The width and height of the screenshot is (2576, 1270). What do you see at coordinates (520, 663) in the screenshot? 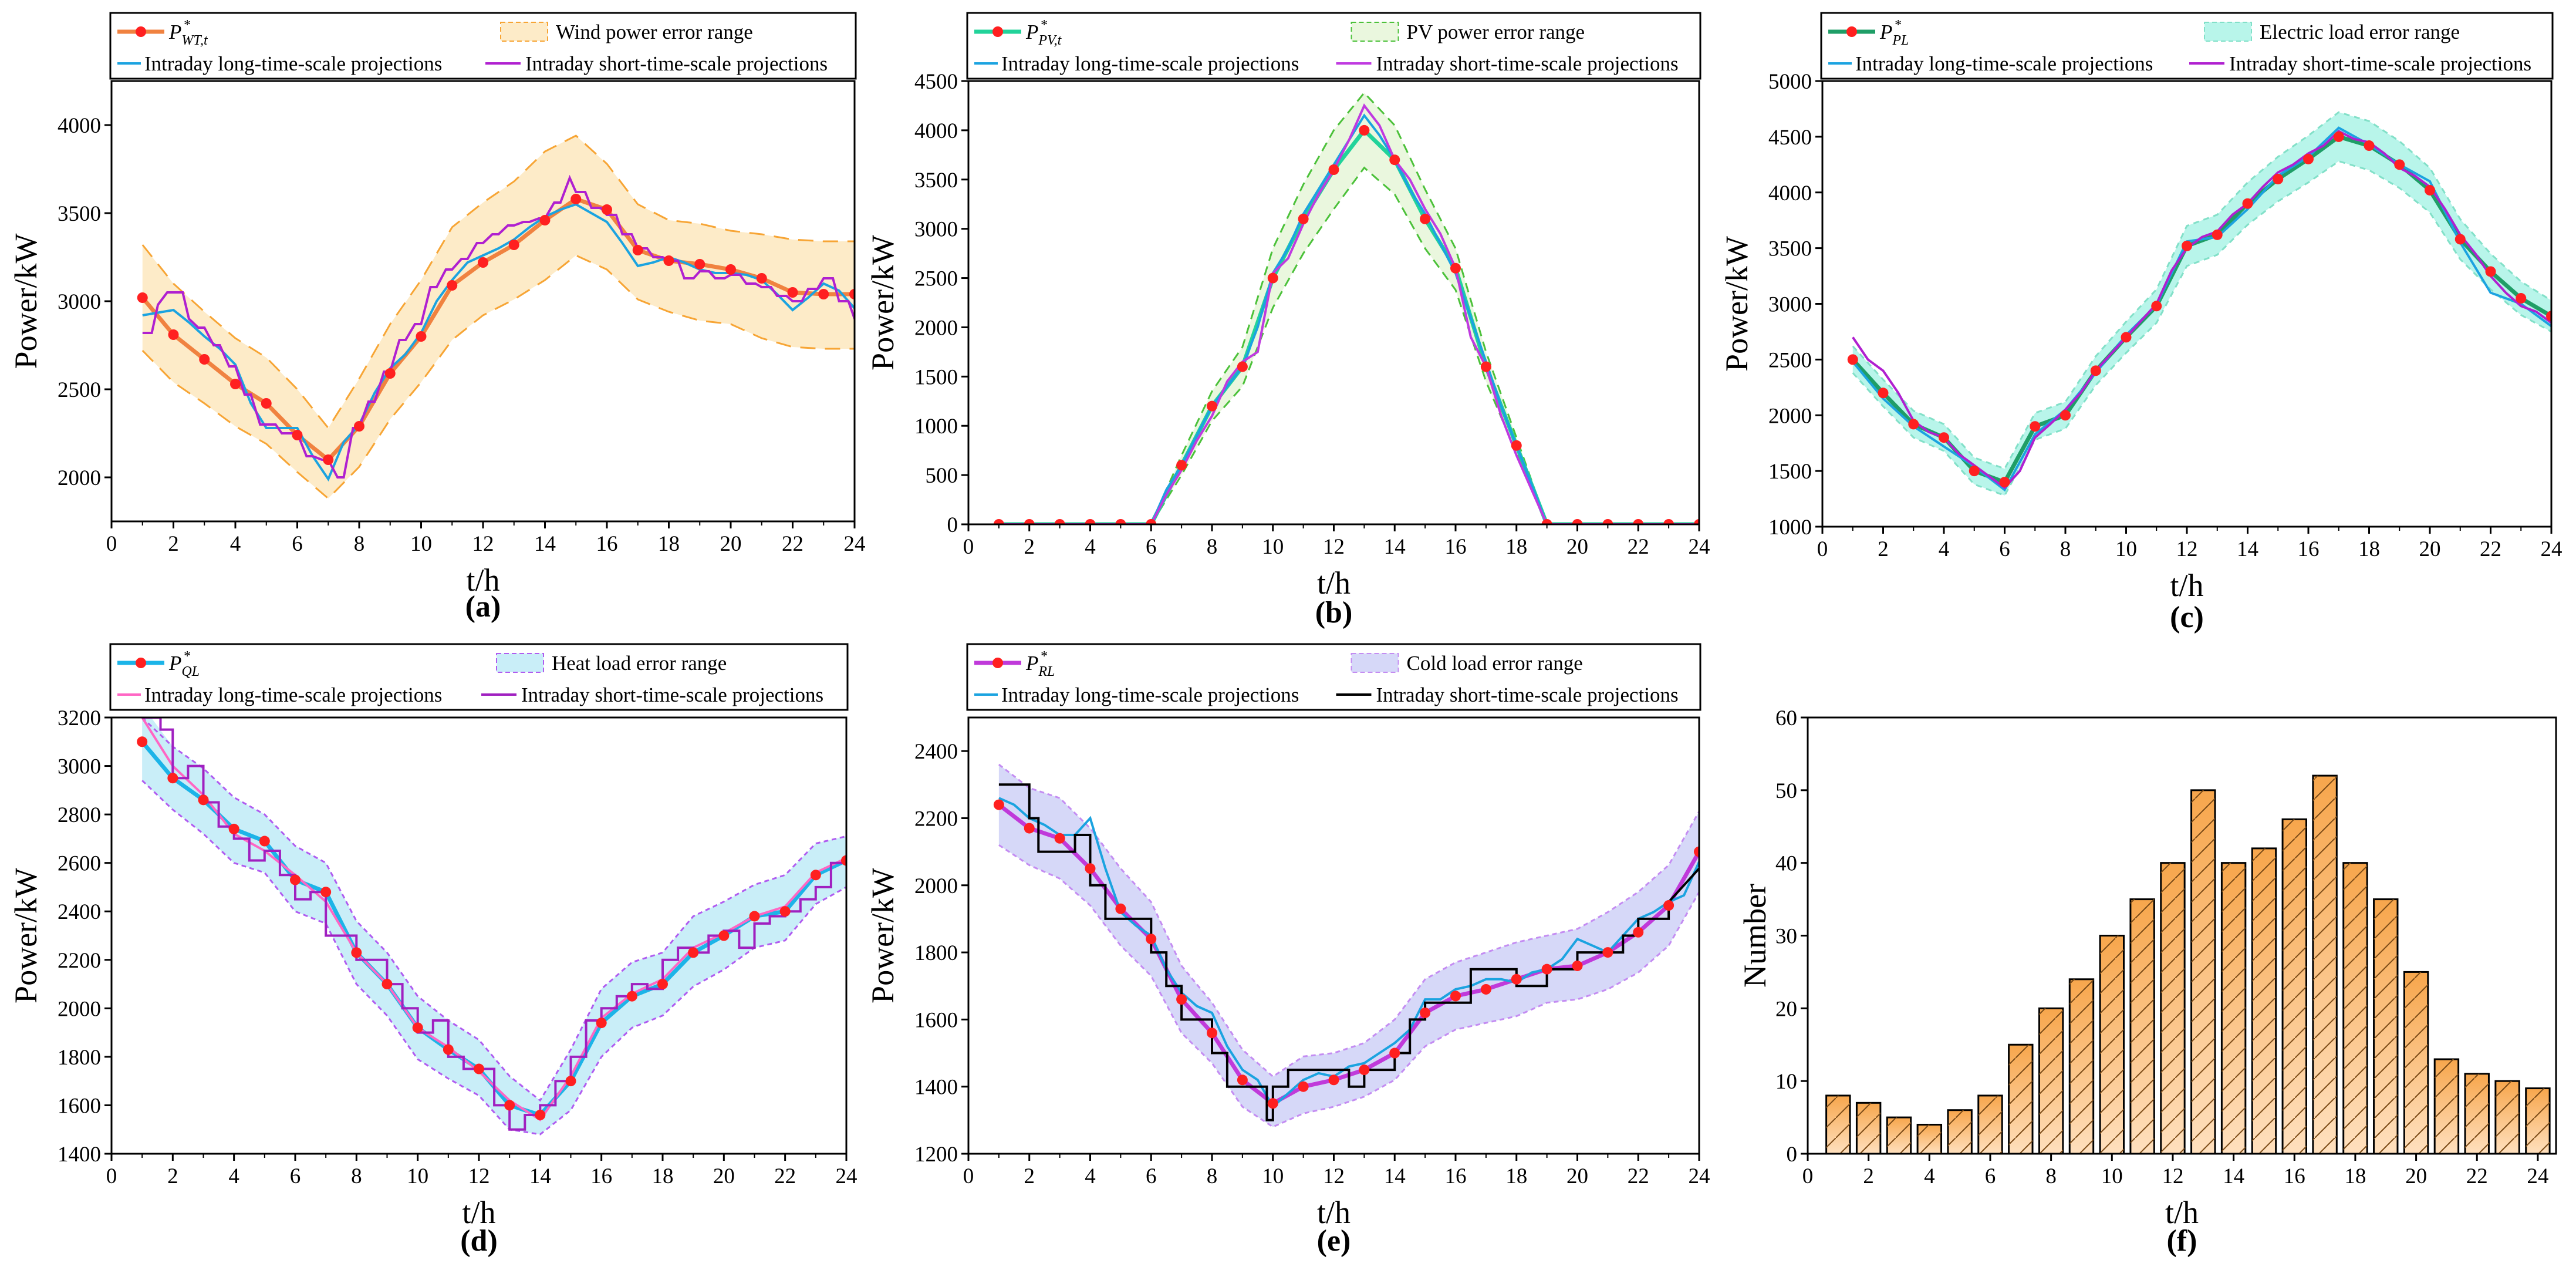
I see `legend-band-swatch` at bounding box center [520, 663].